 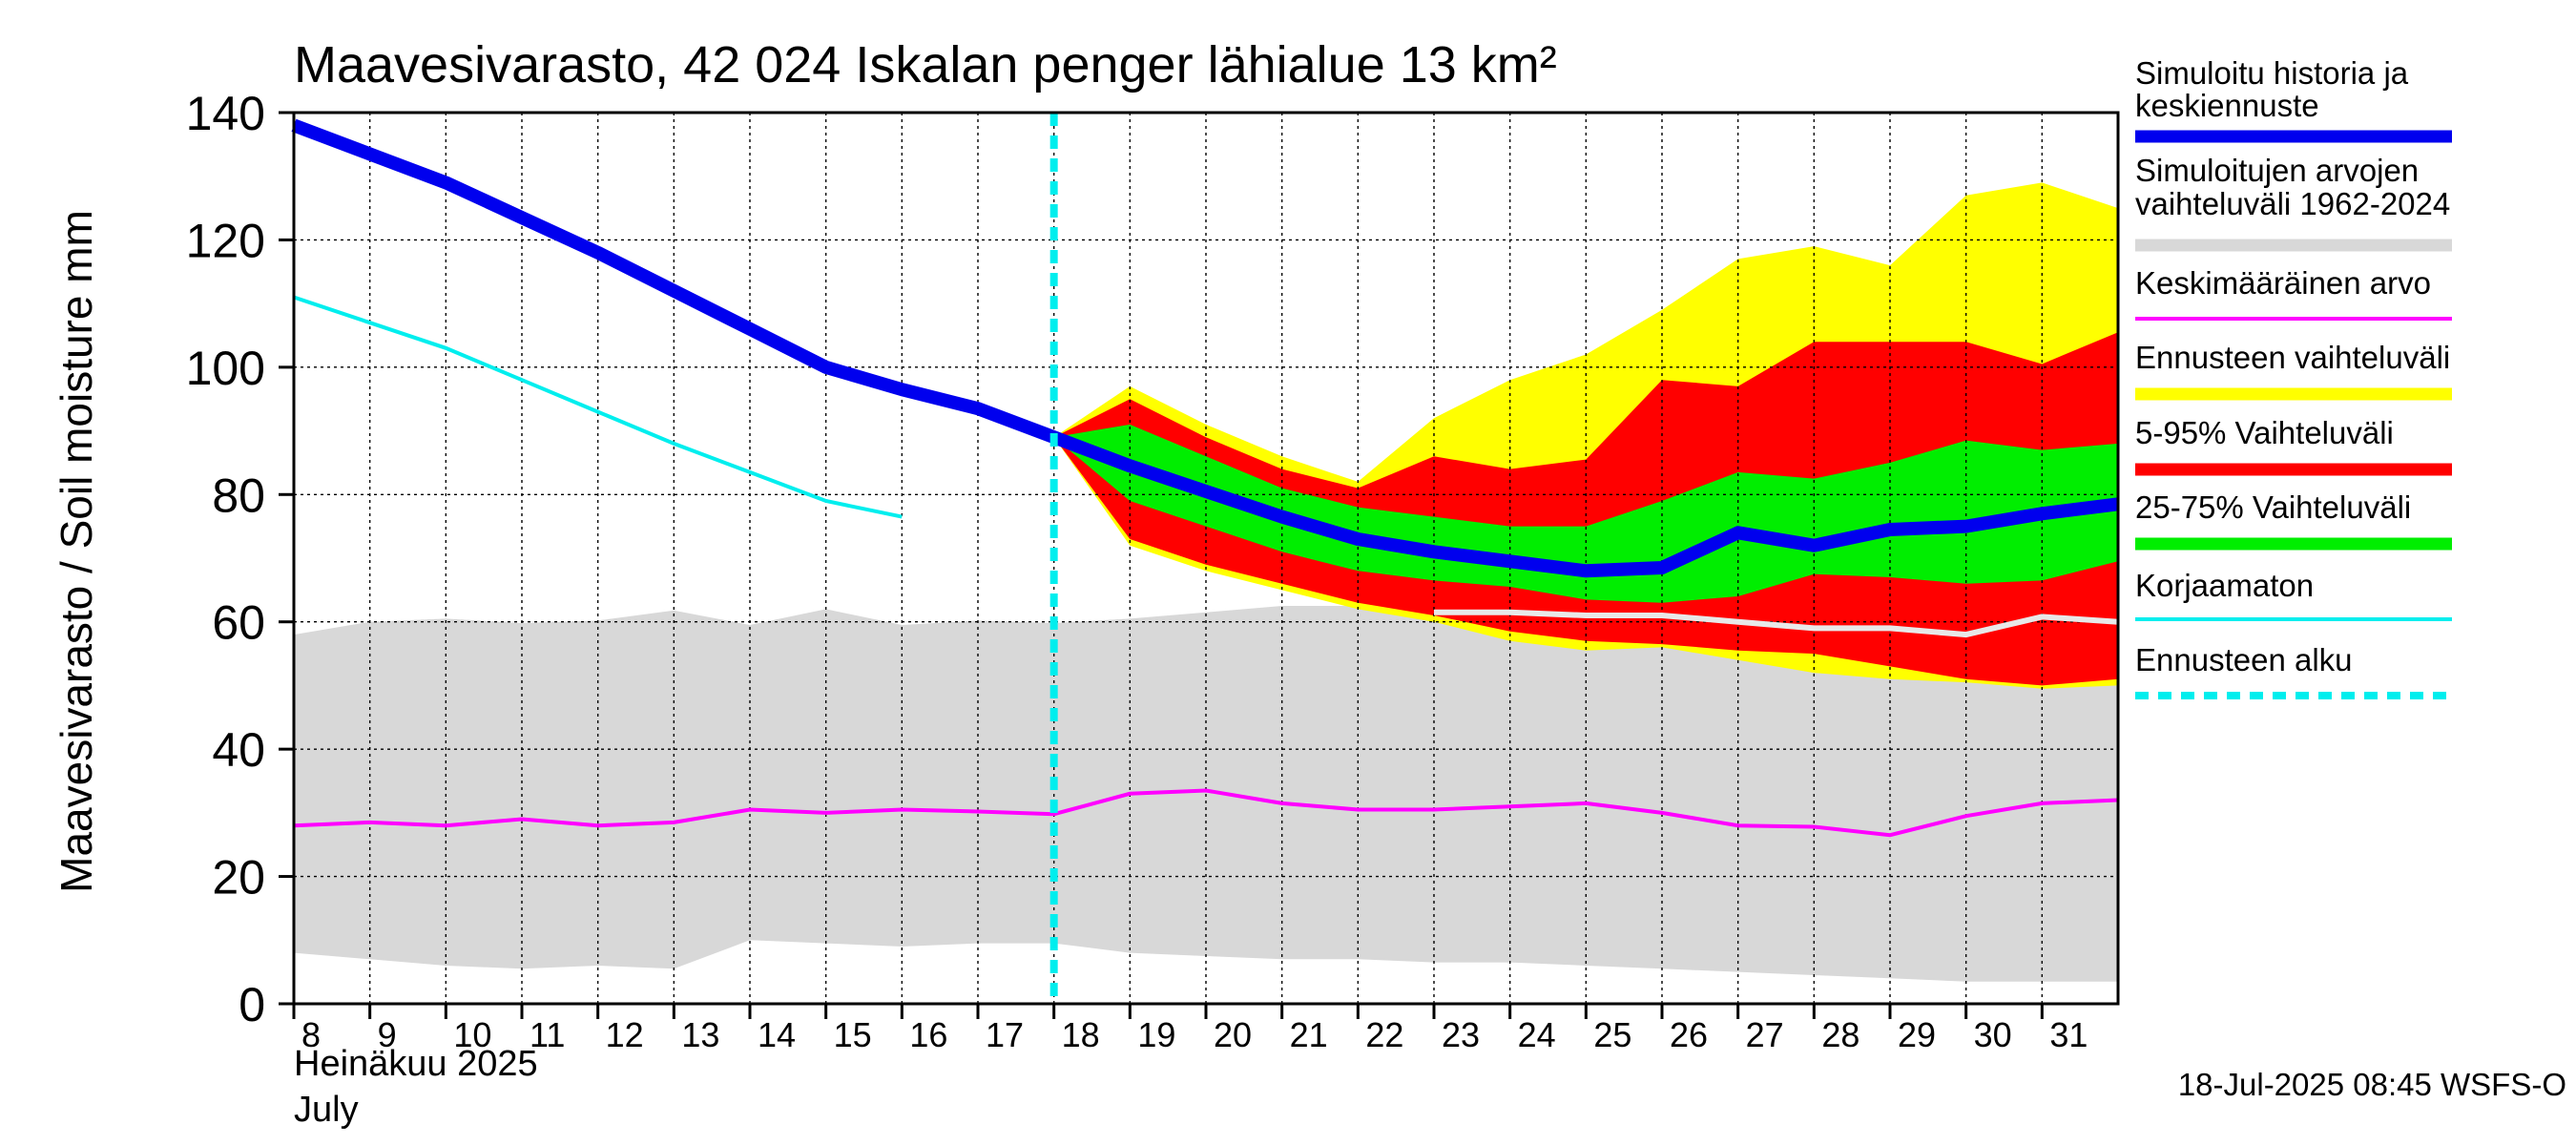 I want to click on mean-line, so click(x=1206, y=813).